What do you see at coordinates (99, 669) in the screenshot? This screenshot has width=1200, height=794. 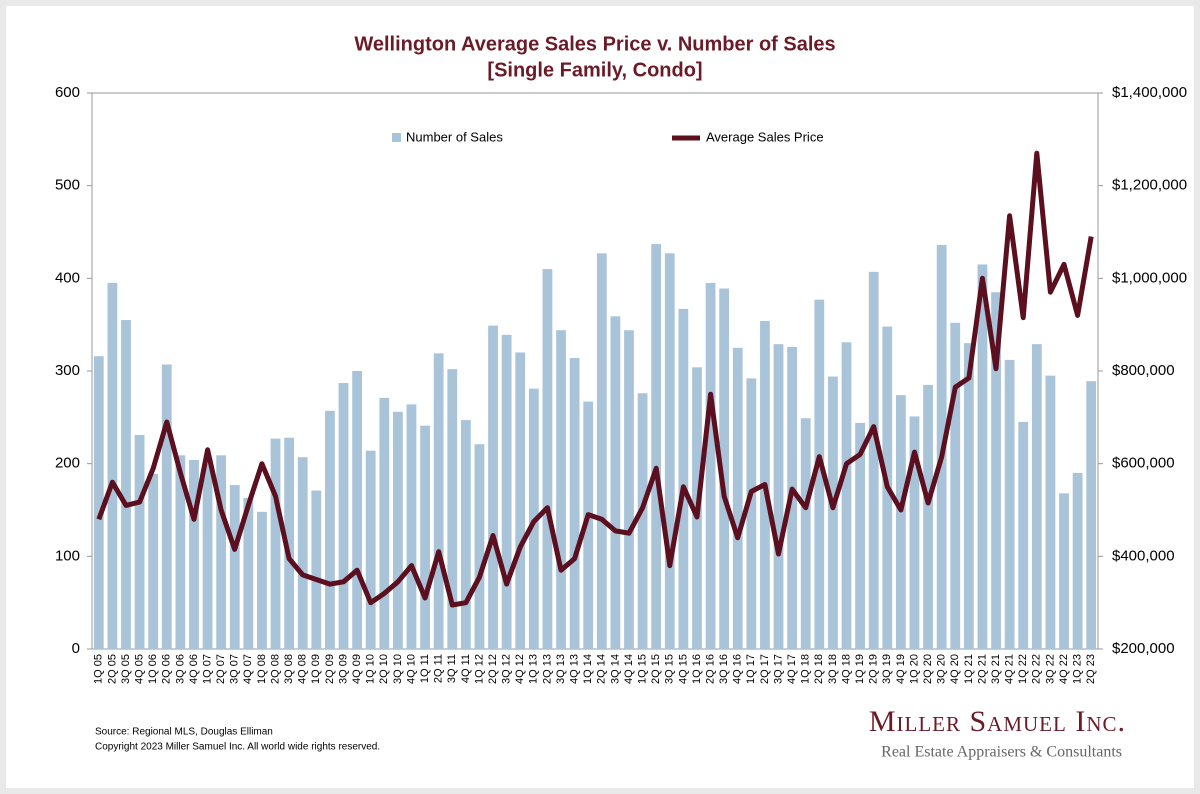 I see `x-tick-label: 1Q 05` at bounding box center [99, 669].